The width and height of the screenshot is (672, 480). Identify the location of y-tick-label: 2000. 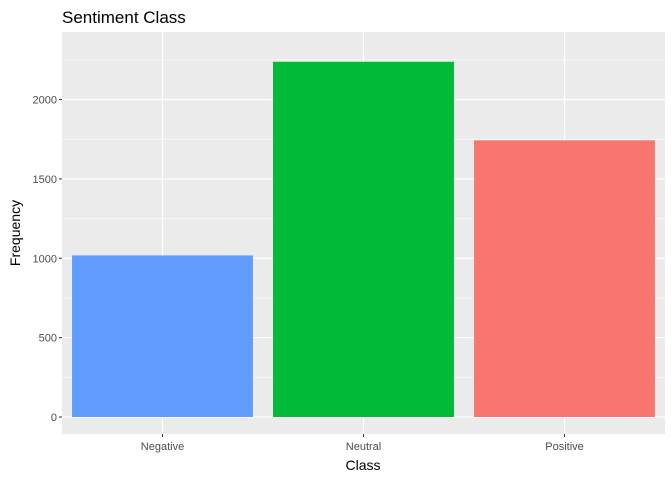
(45, 101).